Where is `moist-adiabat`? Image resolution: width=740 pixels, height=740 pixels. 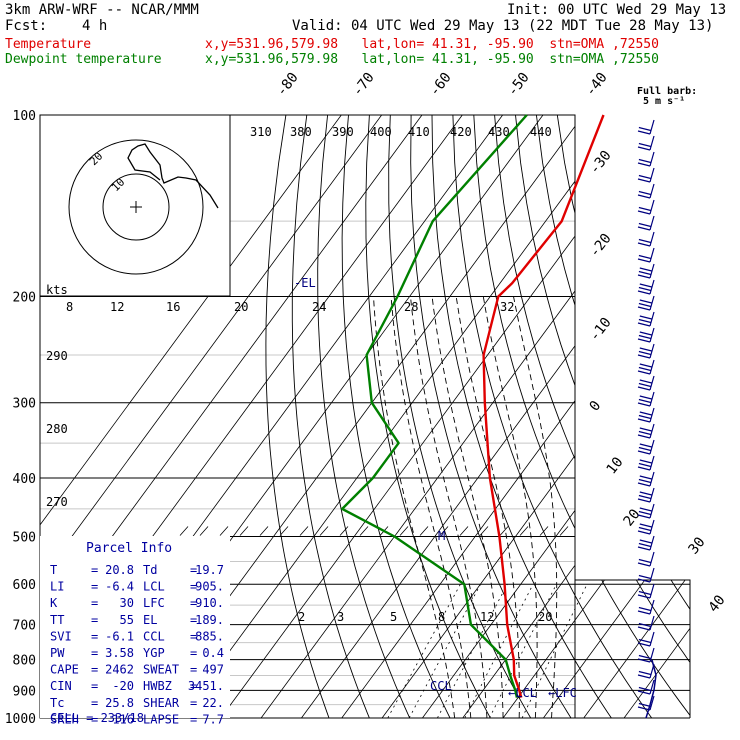
moist-adiabat is located at coordinates (487, 507).